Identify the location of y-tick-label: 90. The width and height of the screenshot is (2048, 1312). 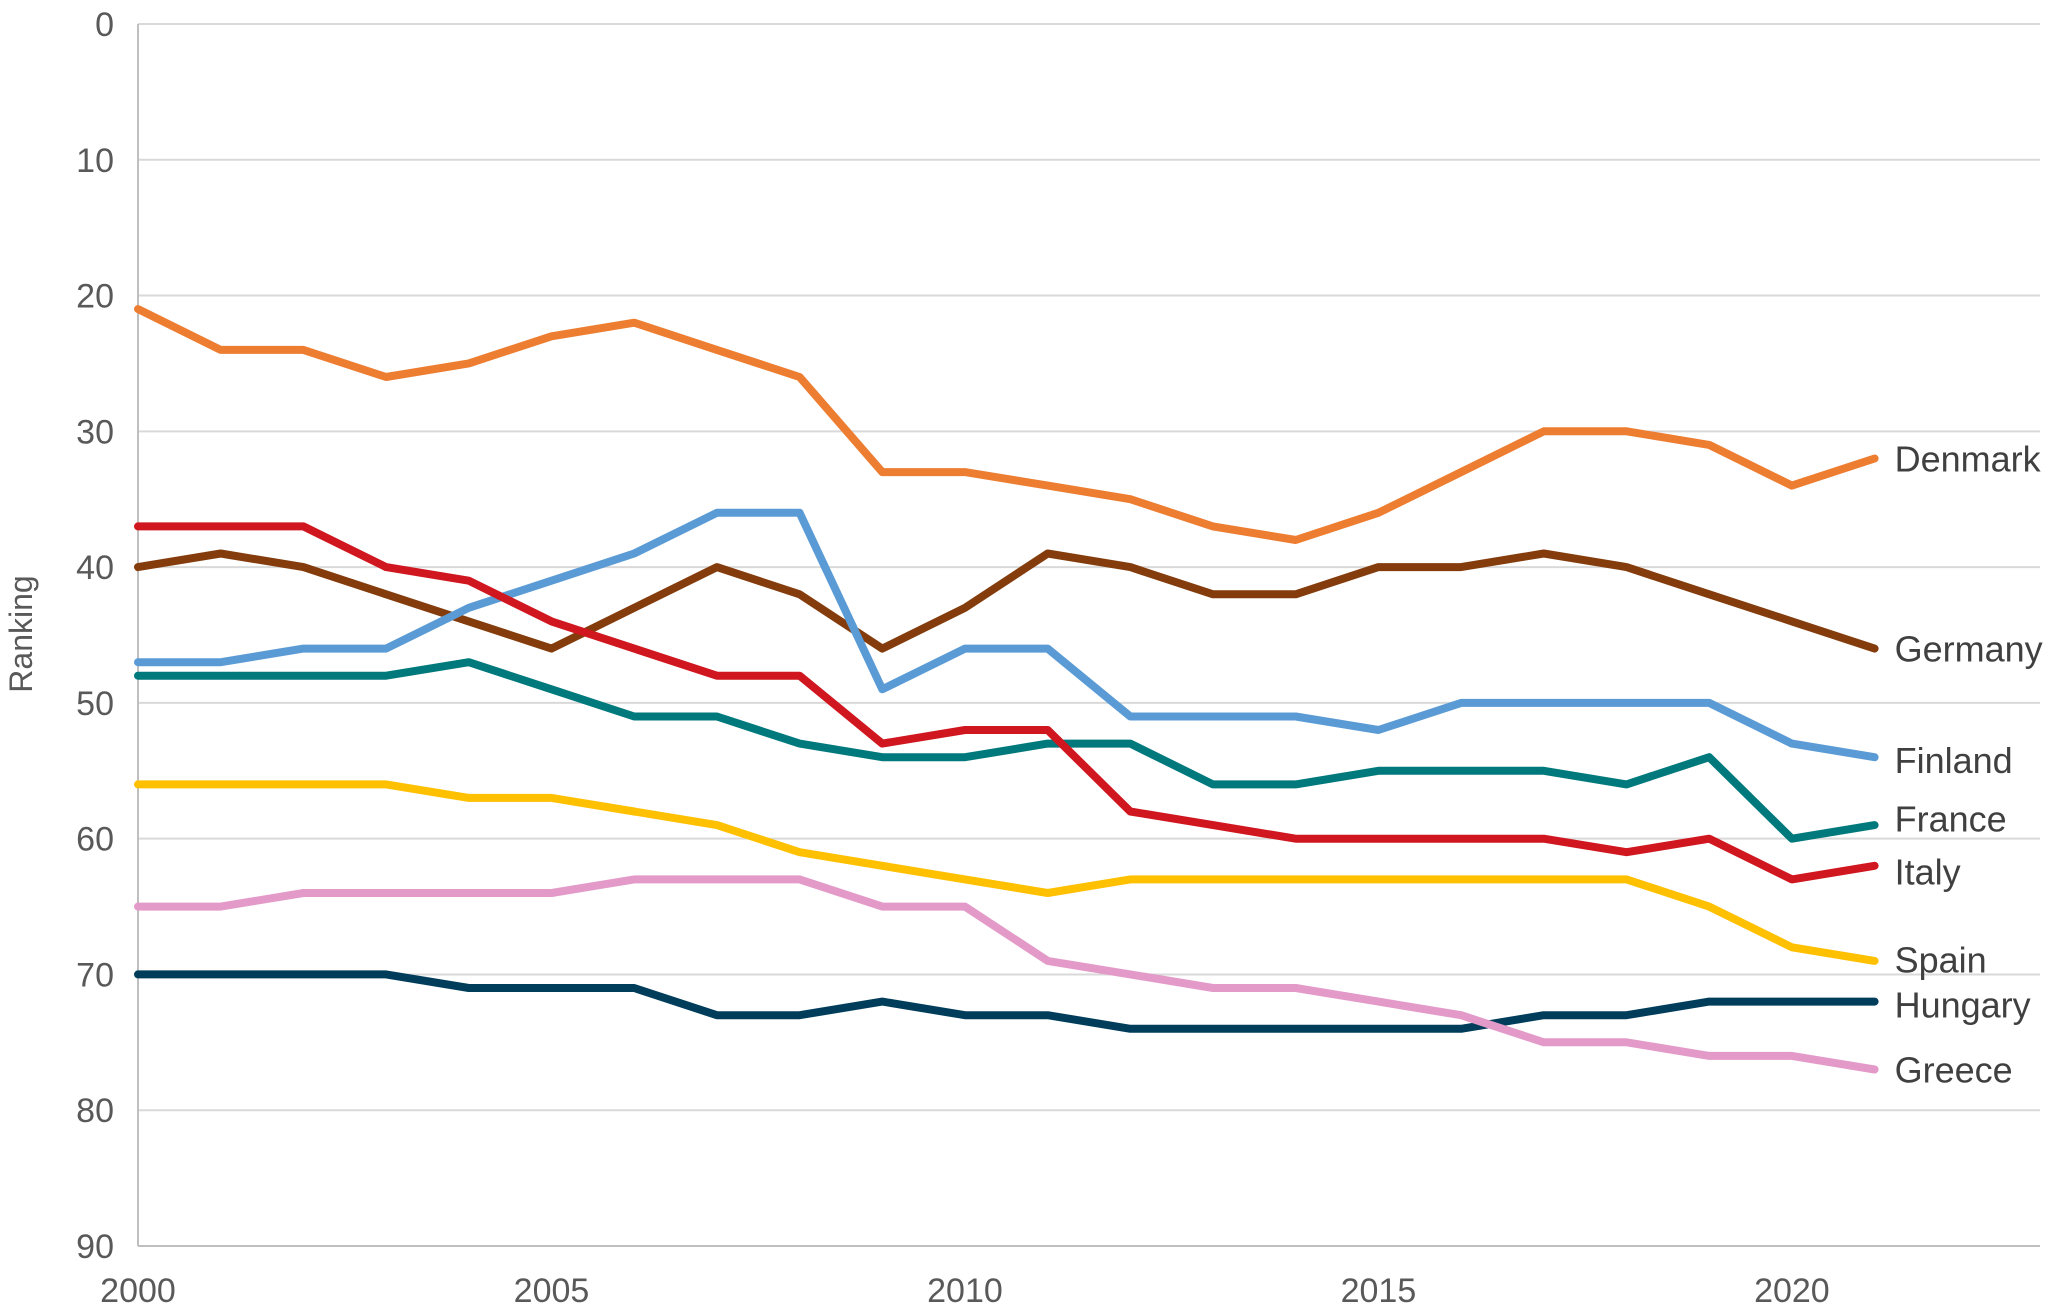
(95, 1247).